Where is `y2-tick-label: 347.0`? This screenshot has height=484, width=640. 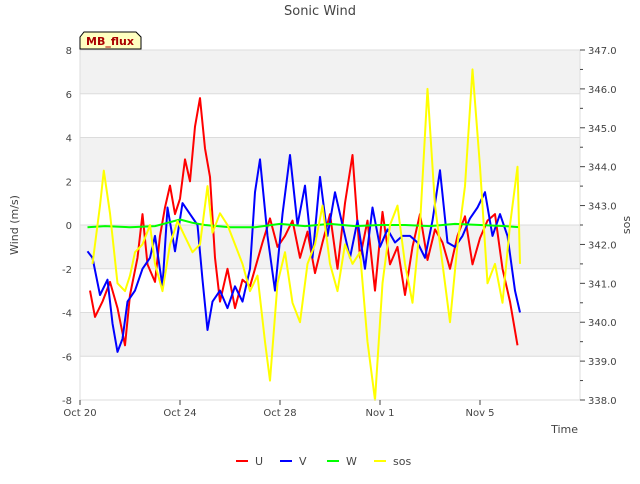
y2-tick-label: 347.0 is located at coordinates (602, 51).